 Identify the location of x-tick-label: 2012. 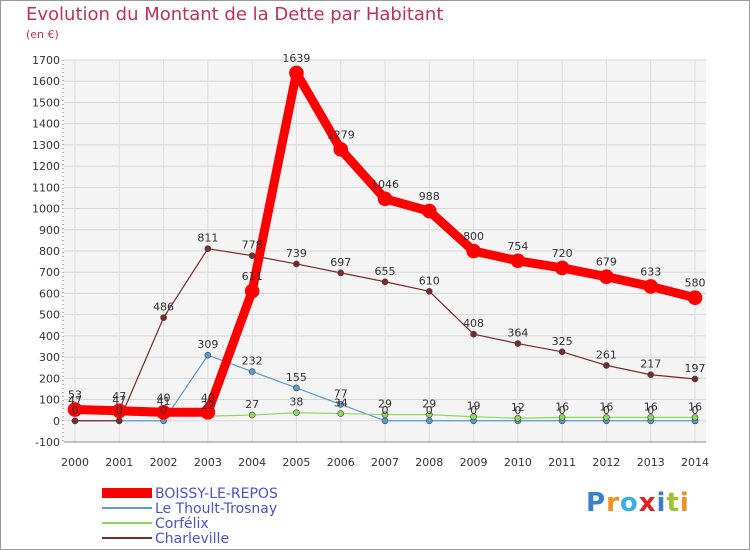
(606, 462).